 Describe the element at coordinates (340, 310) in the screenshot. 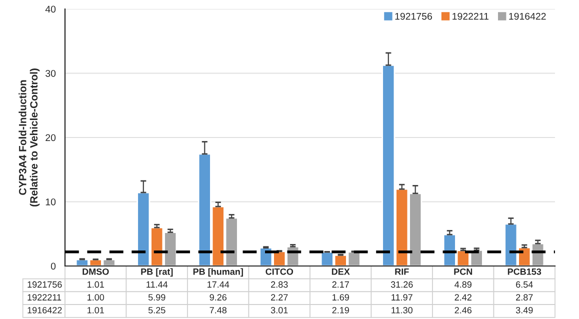

I see `data-label: 2.19` at that location.